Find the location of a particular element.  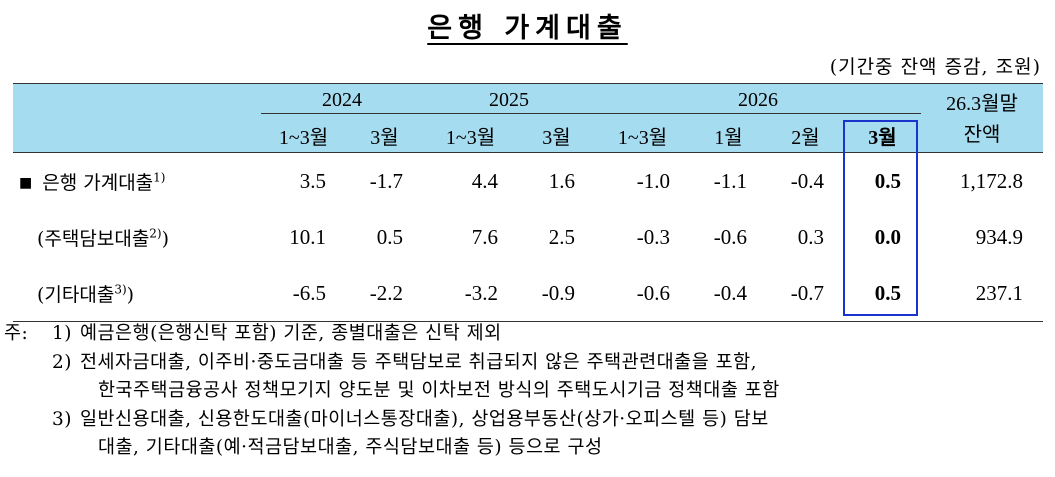

footnote-1: 주: 1) 예금은행(은행신탁 포함) 기준, 종별대출은 신탁 제외 is located at coordinates (253, 333).